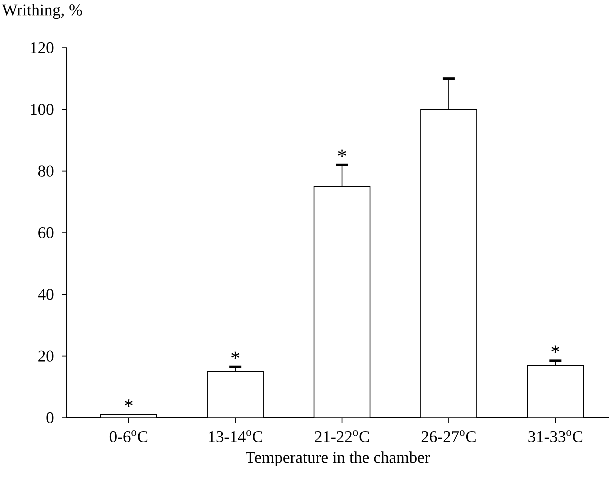 This screenshot has width=609, height=488. What do you see at coordinates (129, 436) in the screenshot?
I see `x-tick-label: 0-6$^{o}$C` at bounding box center [129, 436].